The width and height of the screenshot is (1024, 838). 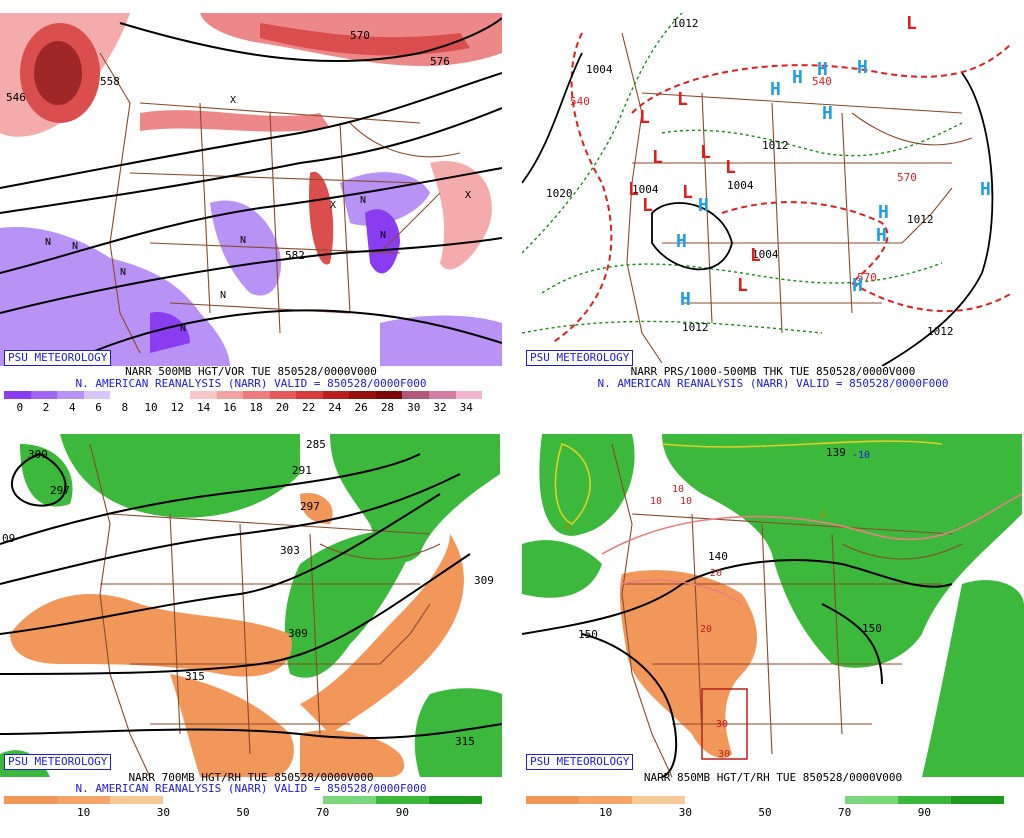 What do you see at coordinates (907, 177) in the screenshot?
I see `thickness-label: 570` at bounding box center [907, 177].